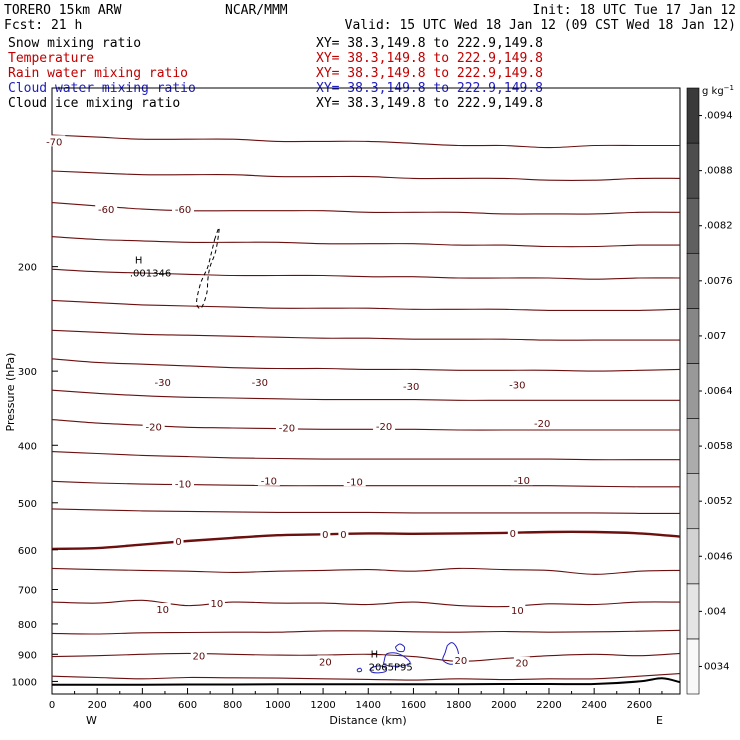 The image size is (740, 740). What do you see at coordinates (10, 392) in the screenshot?
I see `y-axis-label: Pressure (hPa)` at bounding box center [10, 392].